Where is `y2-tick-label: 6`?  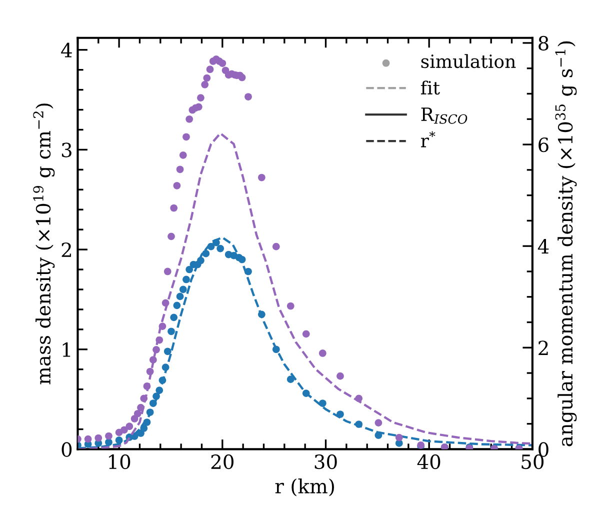
y2-tick-label: 6 is located at coordinates (543, 144).